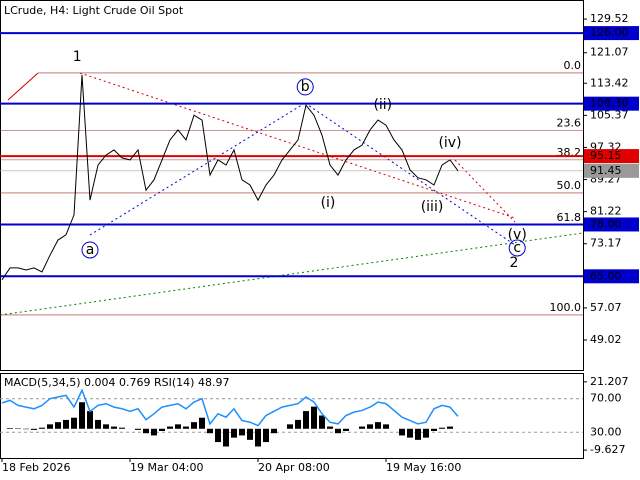  Describe the element at coordinates (609, 82) in the screenshot. I see `y-tick-label: 113.42` at that location.